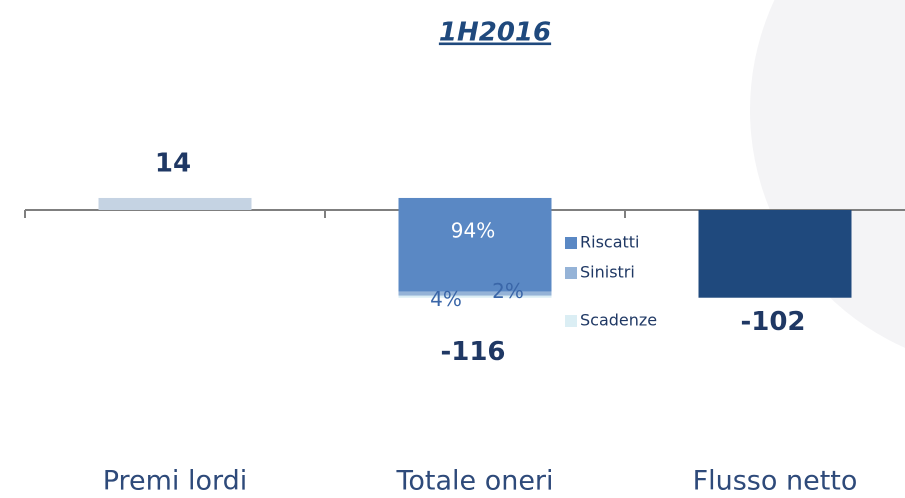 The height and width of the screenshot is (498, 905). What do you see at coordinates (775, 481) in the screenshot?
I see `x-tick-label: Flusso netto` at bounding box center [775, 481].